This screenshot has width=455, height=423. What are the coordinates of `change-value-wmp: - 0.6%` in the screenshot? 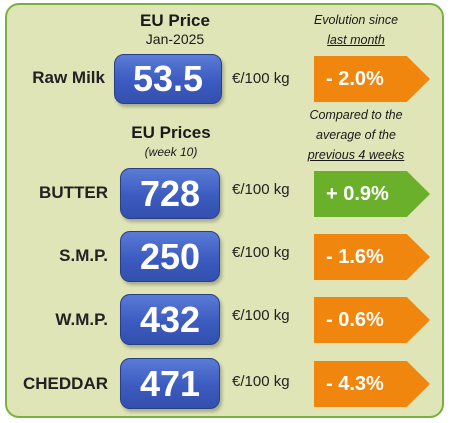 It's located at (355, 319).